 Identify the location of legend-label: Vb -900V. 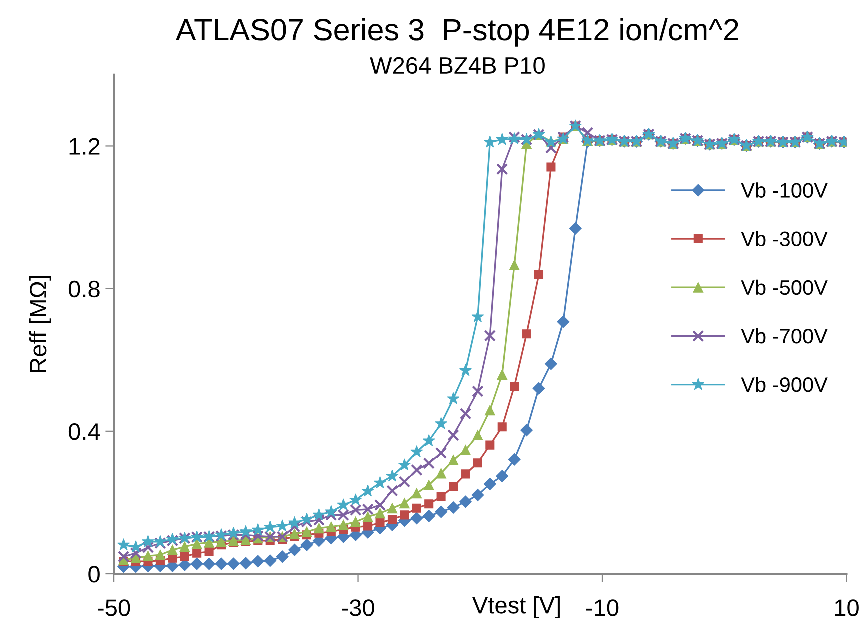
(784, 384).